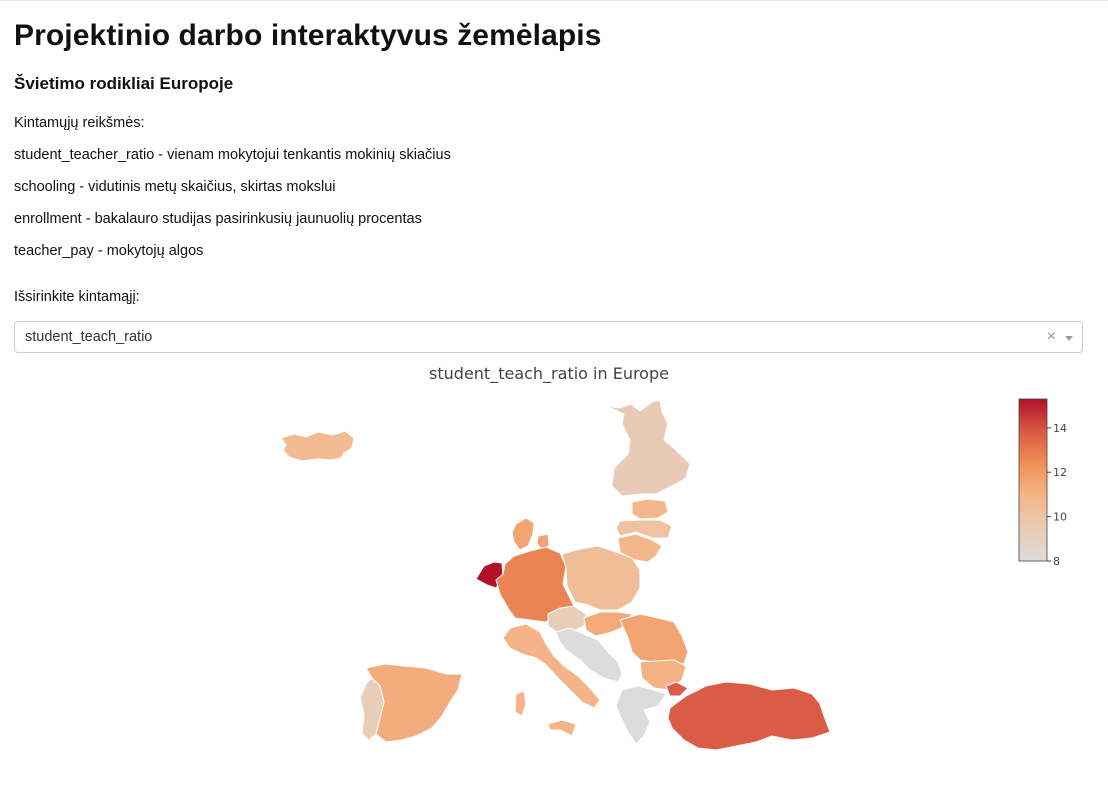 Image resolution: width=1108 pixels, height=804 pixels. Describe the element at coordinates (1060, 517) in the screenshot. I see `colorbar-tick-label: 10` at that location.